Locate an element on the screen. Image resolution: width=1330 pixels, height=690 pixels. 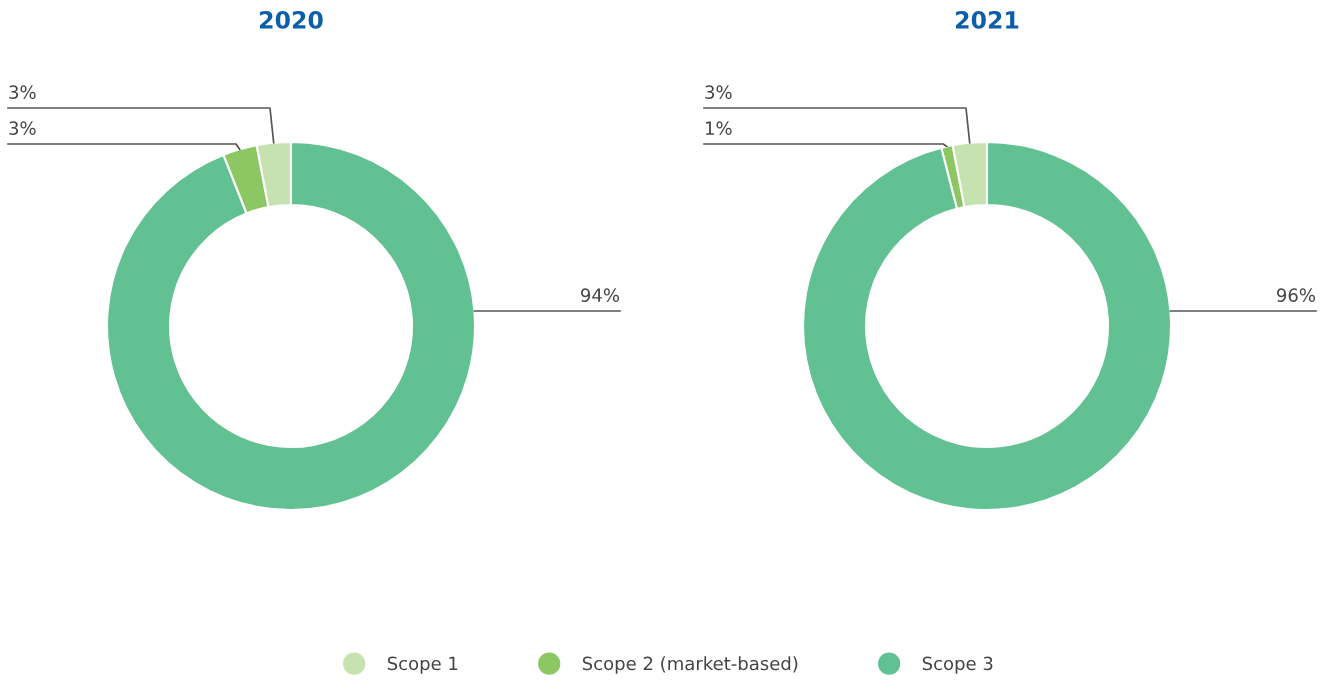
data-label: 94% is located at coordinates (600, 295).